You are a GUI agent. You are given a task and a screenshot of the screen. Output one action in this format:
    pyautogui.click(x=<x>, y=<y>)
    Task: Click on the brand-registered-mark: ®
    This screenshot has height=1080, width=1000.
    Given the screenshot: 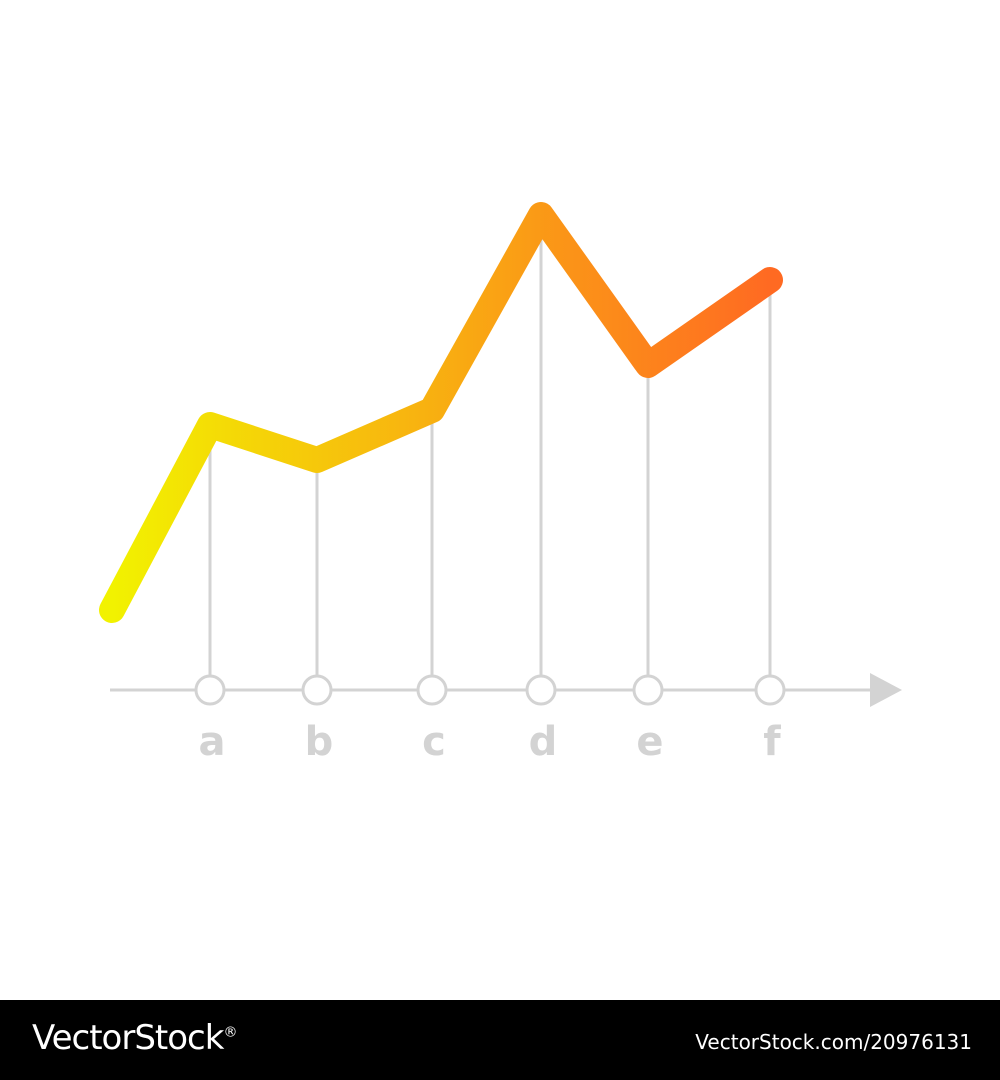 What is the action you would take?
    pyautogui.click(x=230, y=1032)
    